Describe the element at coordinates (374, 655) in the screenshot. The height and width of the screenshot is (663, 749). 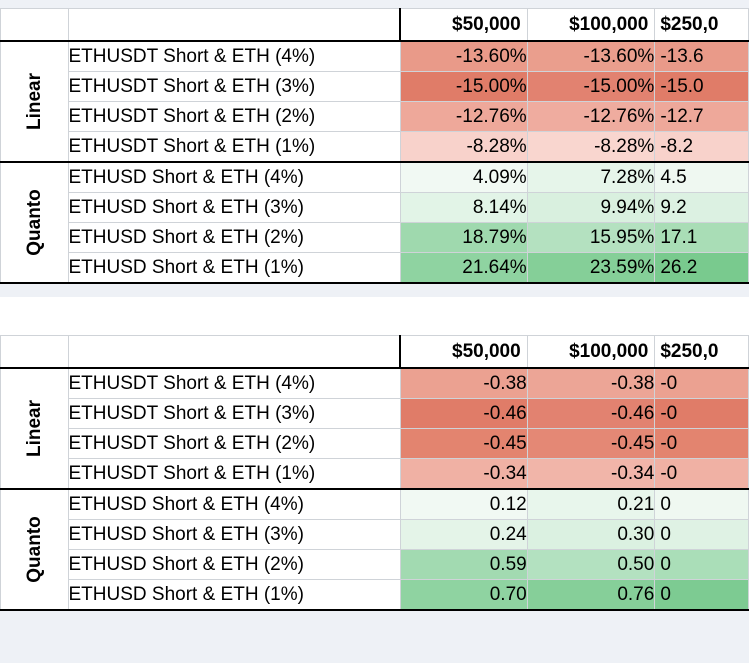
I see `bottom-background-strip` at that location.